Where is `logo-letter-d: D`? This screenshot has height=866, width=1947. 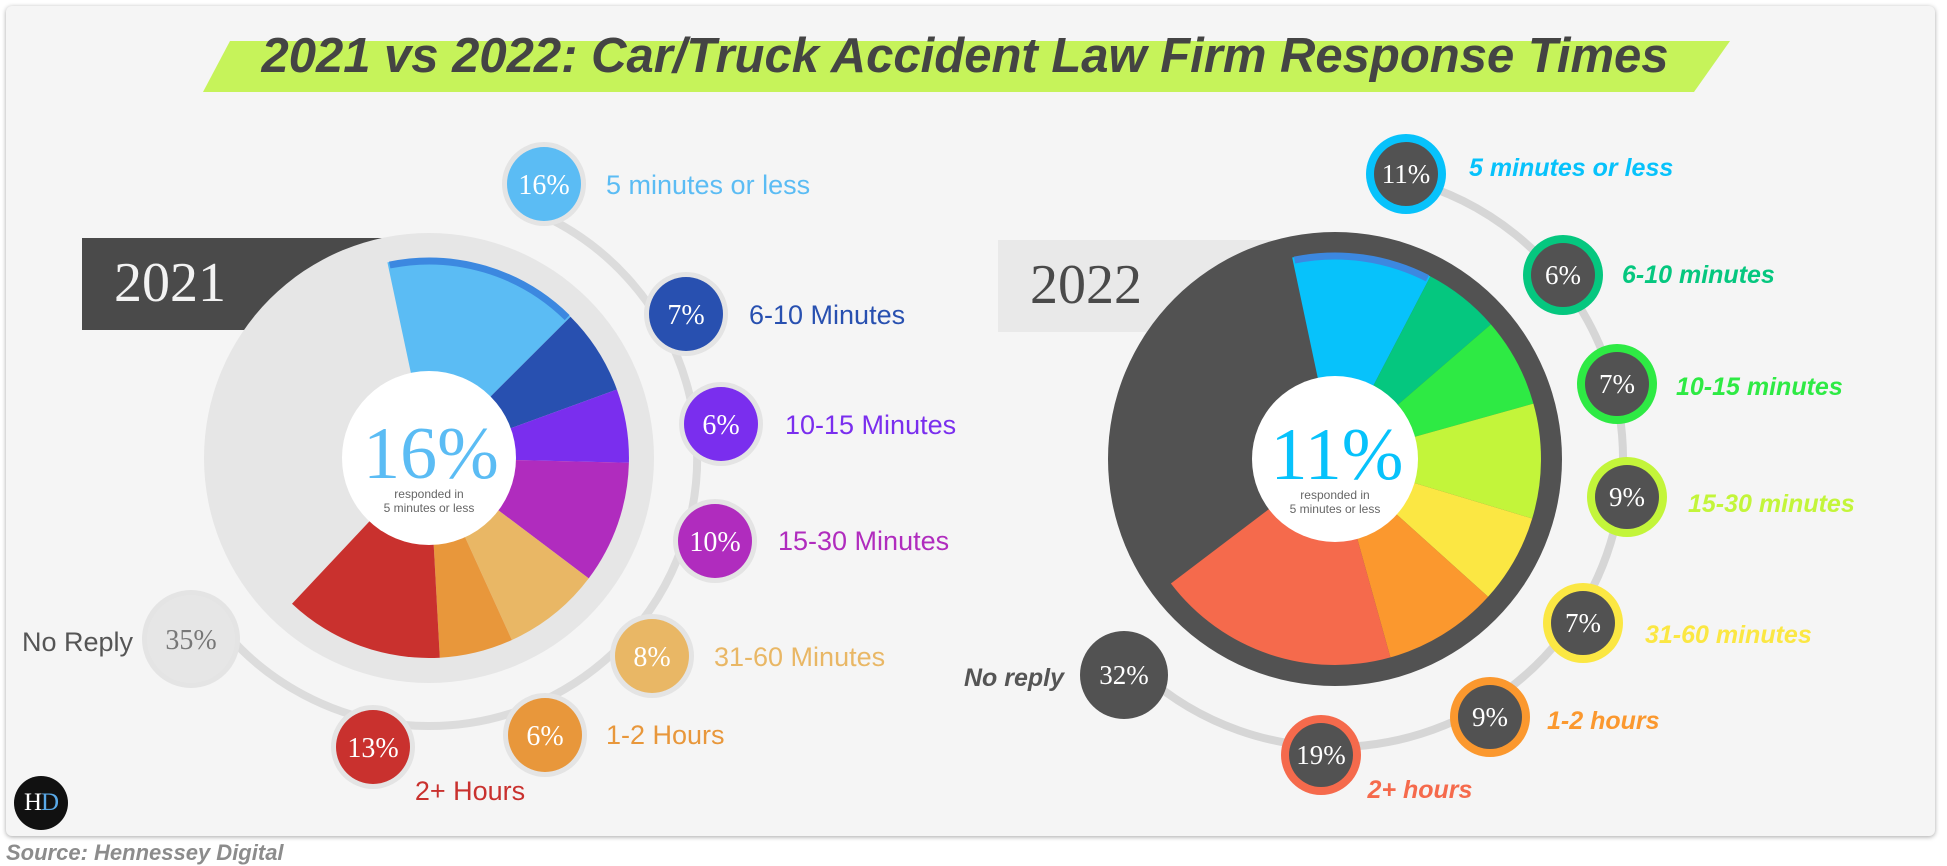 logo-letter-d: D is located at coordinates (50, 802).